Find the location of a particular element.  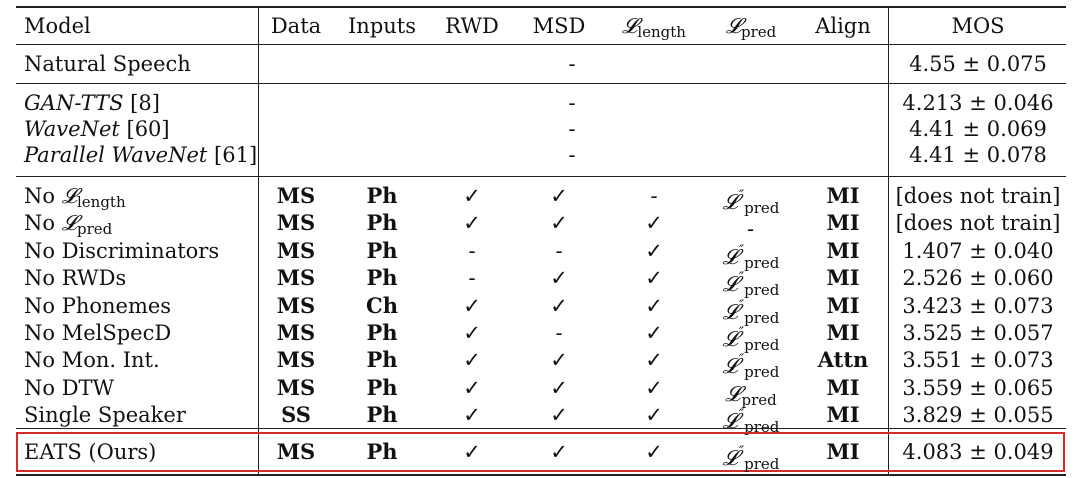

cell-model: GAN-TTS [8] is located at coordinates (92, 103).